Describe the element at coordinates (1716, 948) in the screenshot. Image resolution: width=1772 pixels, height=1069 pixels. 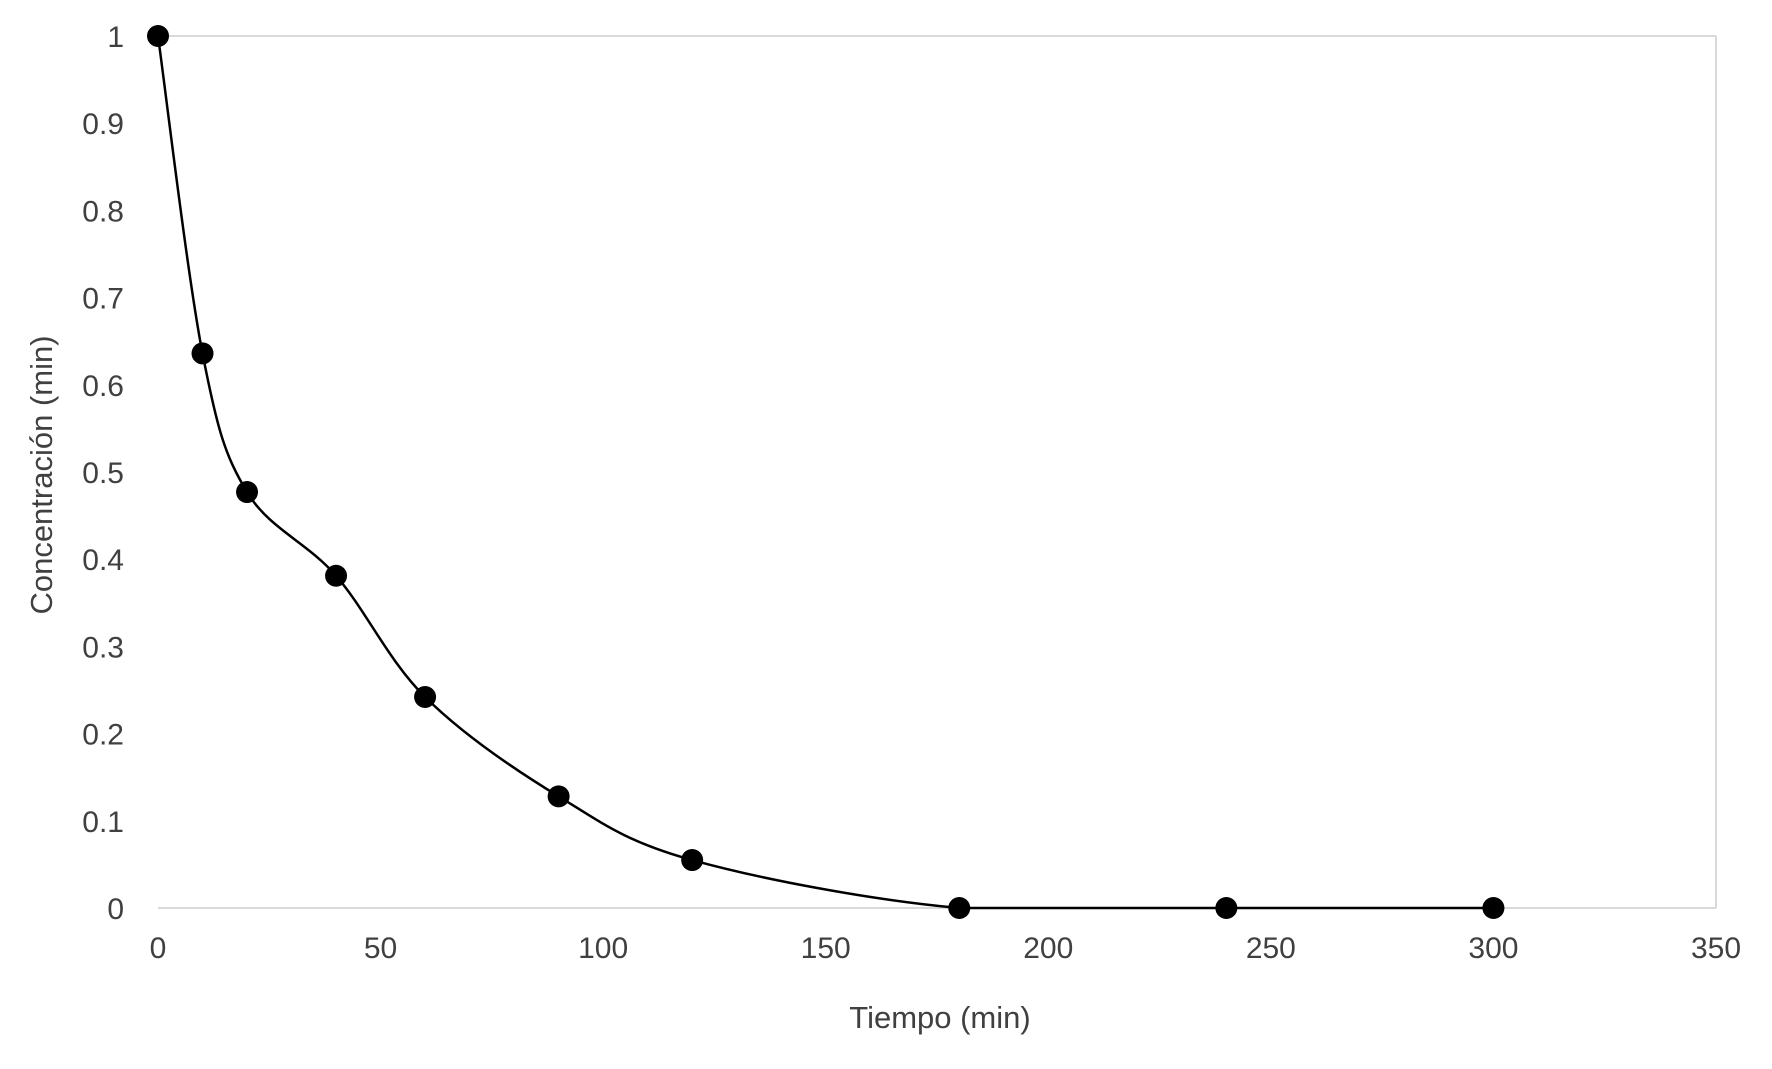
I see `x-tick-label: 350` at that location.